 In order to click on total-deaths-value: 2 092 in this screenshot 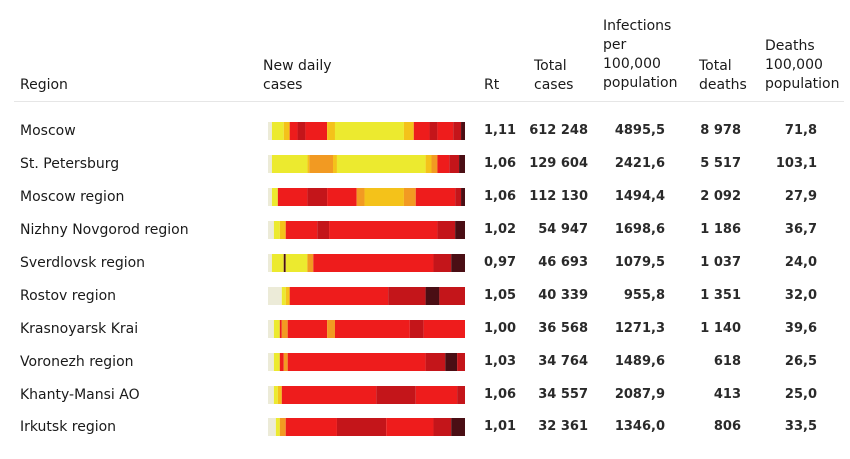, I will do `click(720, 196)`.